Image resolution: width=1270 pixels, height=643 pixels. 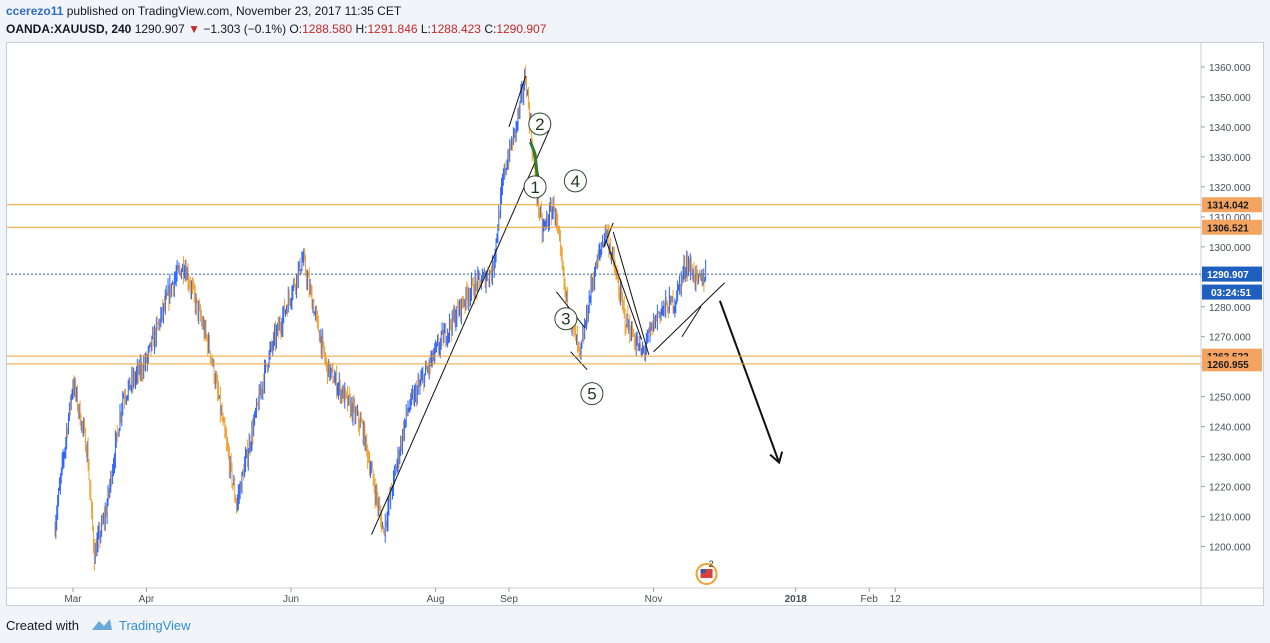 I want to click on countdown-box, so click(x=1232, y=292).